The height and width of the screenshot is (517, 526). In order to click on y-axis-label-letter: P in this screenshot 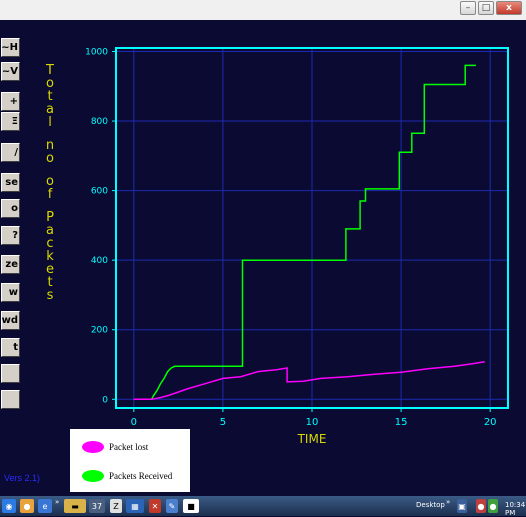, I will do `click(50, 217)`.